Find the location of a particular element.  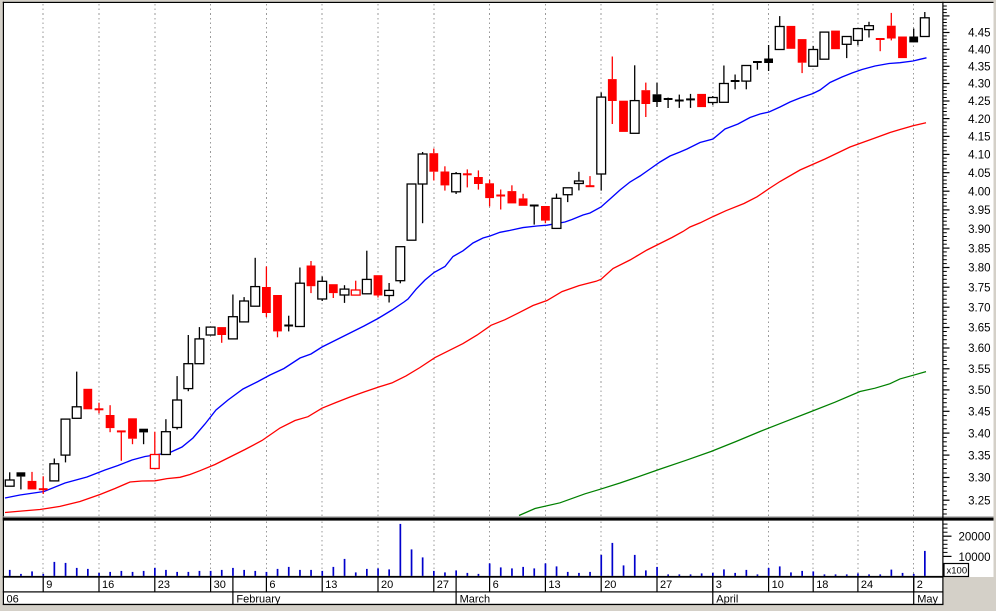

svg-text: 3.35 is located at coordinates (979, 456).